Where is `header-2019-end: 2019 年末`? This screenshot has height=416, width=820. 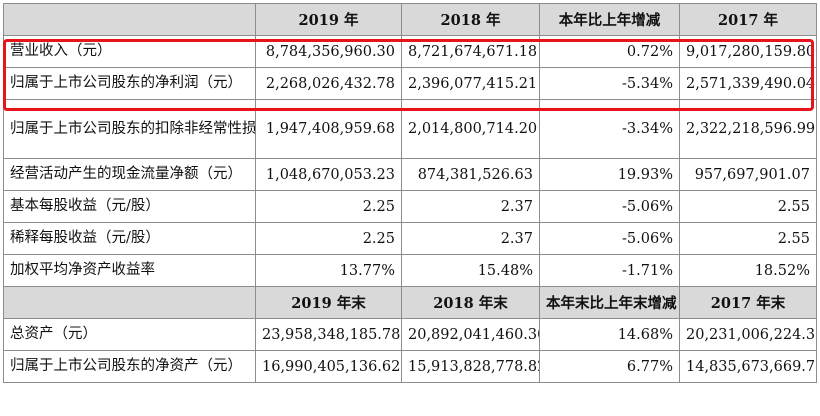
header-2019-end: 2019 年末 is located at coordinates (328, 302).